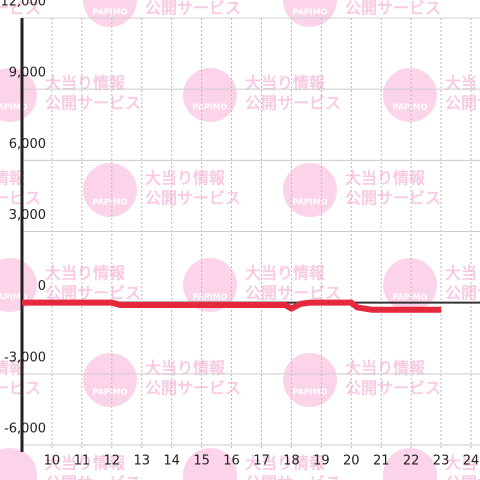 This screenshot has height=480, width=480. I want to click on data-line, so click(232, 306).